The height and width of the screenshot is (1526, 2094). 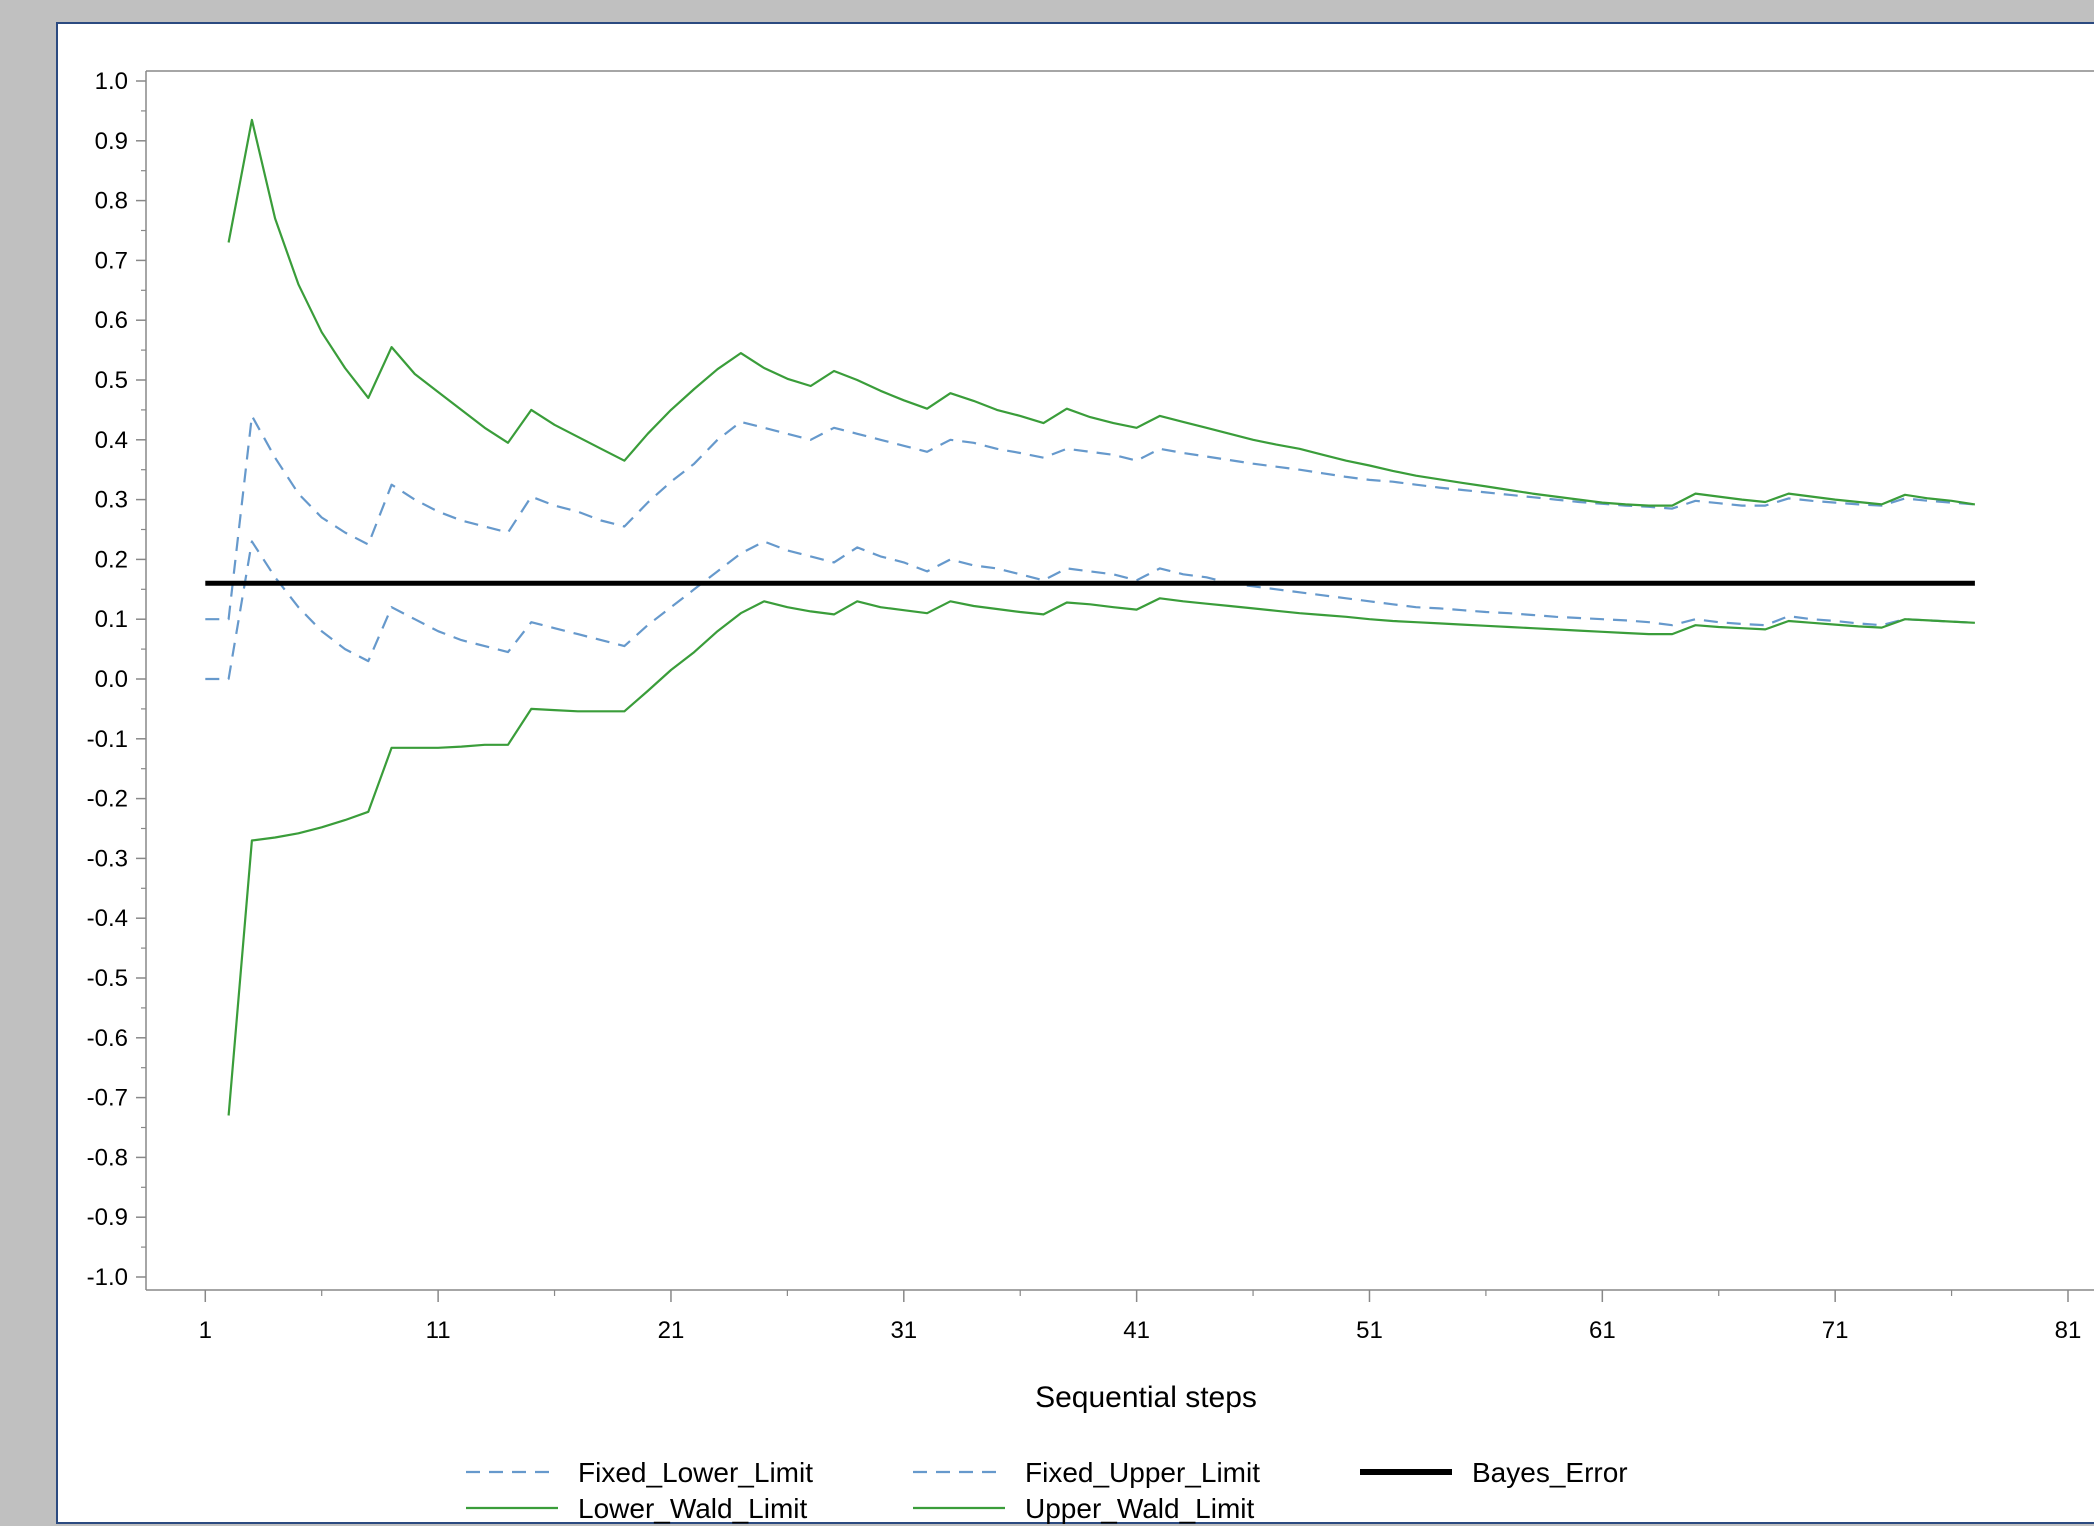 What do you see at coordinates (2068, 1330) in the screenshot?
I see `x-tick-label: 81` at bounding box center [2068, 1330].